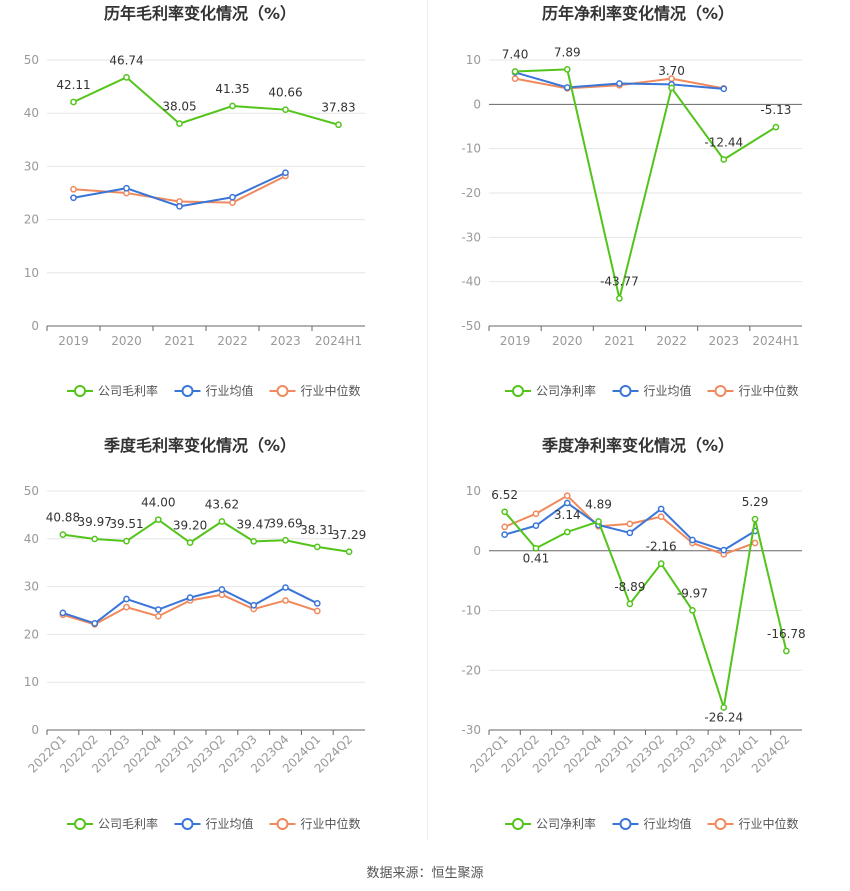  I want to click on data-label: 37.29, so click(349, 535).